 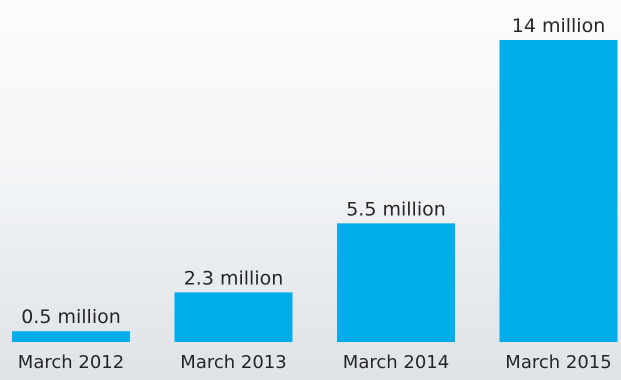 I want to click on value-label-3: 5.5 million, so click(x=396, y=209).